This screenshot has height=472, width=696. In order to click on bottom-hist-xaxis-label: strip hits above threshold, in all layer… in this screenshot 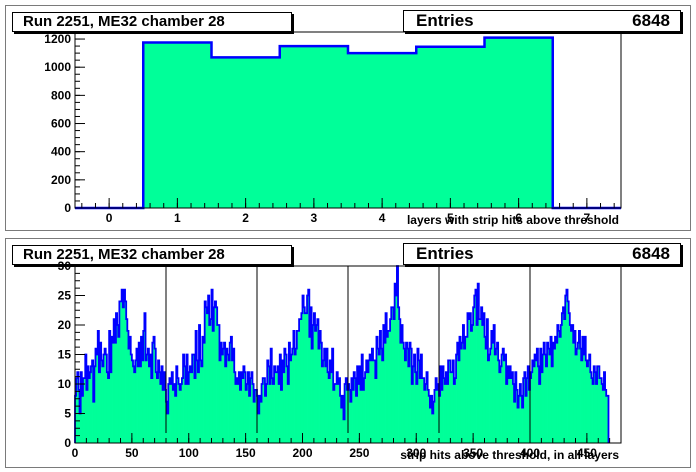, I will do `click(509, 455)`.